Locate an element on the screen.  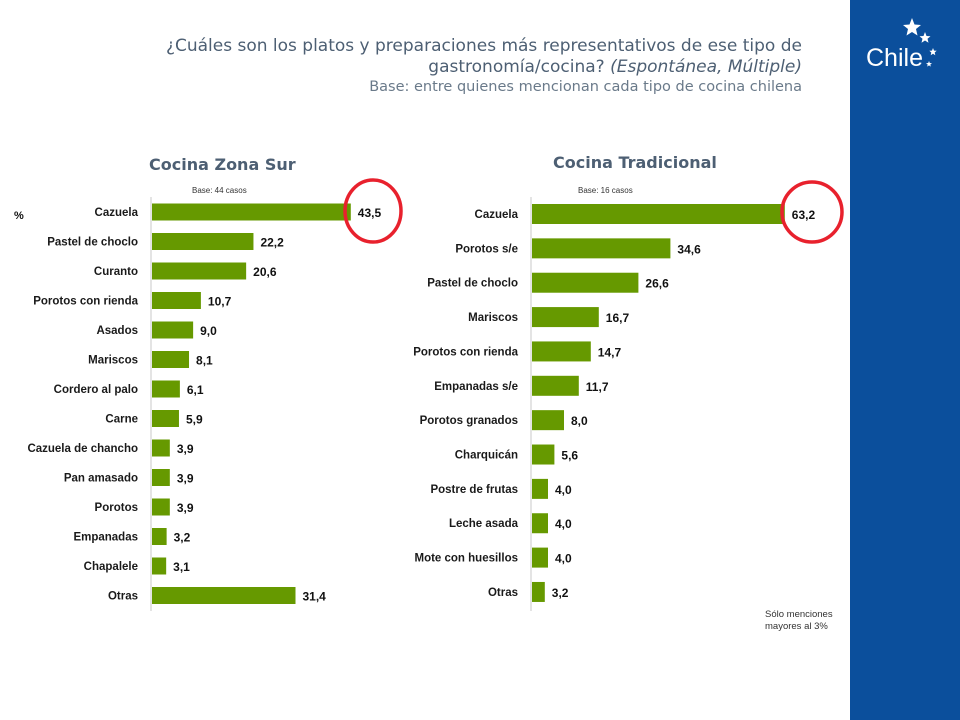
value-label-carne: 5,9 is located at coordinates (194, 420).